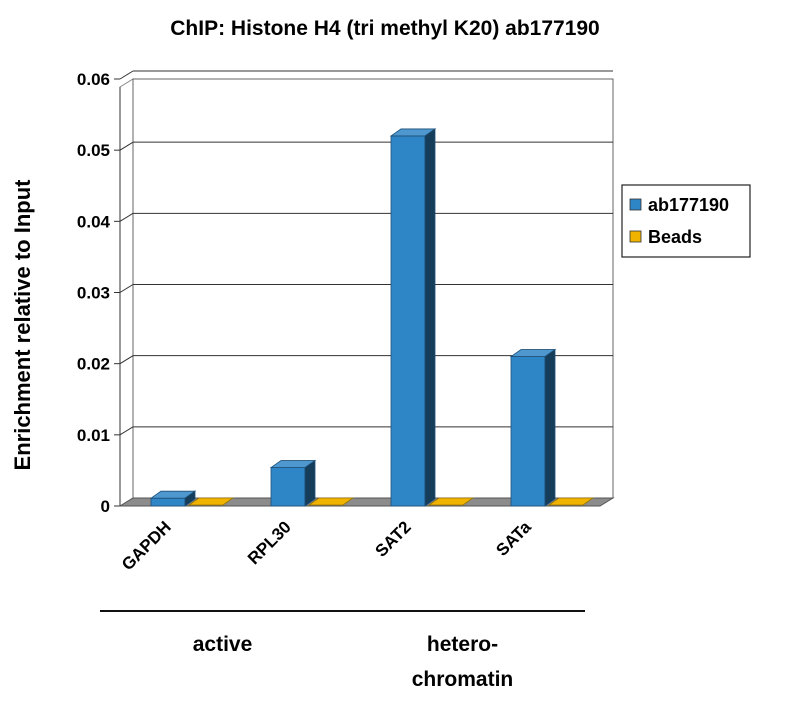  What do you see at coordinates (366, 502) in the screenshot?
I see `floor` at bounding box center [366, 502].